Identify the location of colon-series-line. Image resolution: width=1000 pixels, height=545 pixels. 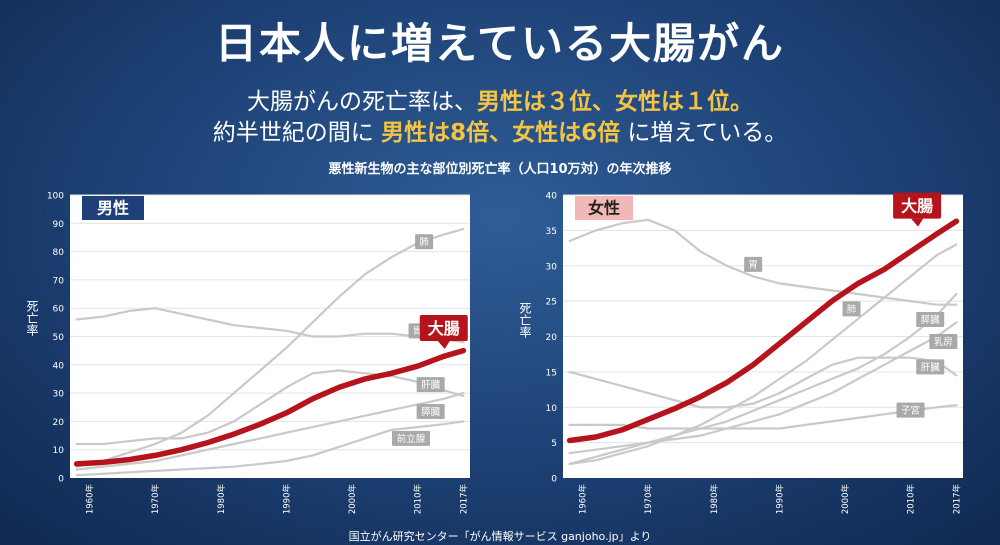
(270, 407).